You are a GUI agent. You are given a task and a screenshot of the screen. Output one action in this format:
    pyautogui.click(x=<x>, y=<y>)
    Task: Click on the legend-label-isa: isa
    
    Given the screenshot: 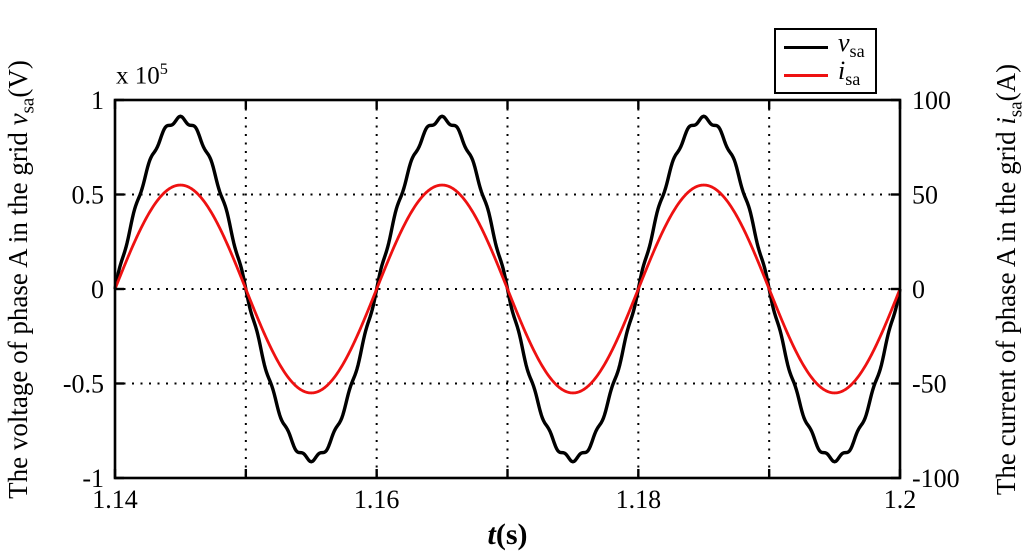 What is the action you would take?
    pyautogui.click(x=849, y=72)
    